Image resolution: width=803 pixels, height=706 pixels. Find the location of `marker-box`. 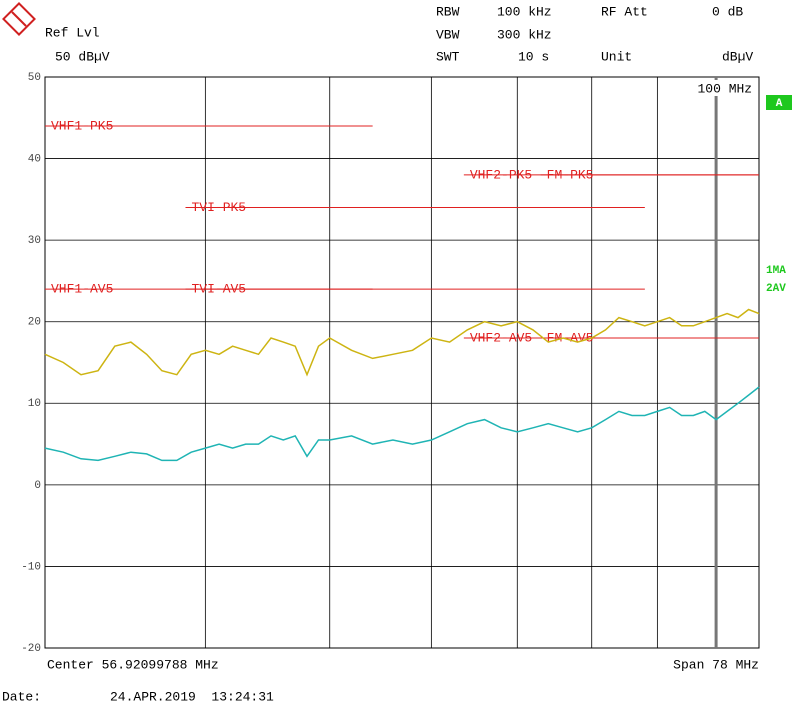

marker-box is located at coordinates (779, 102).